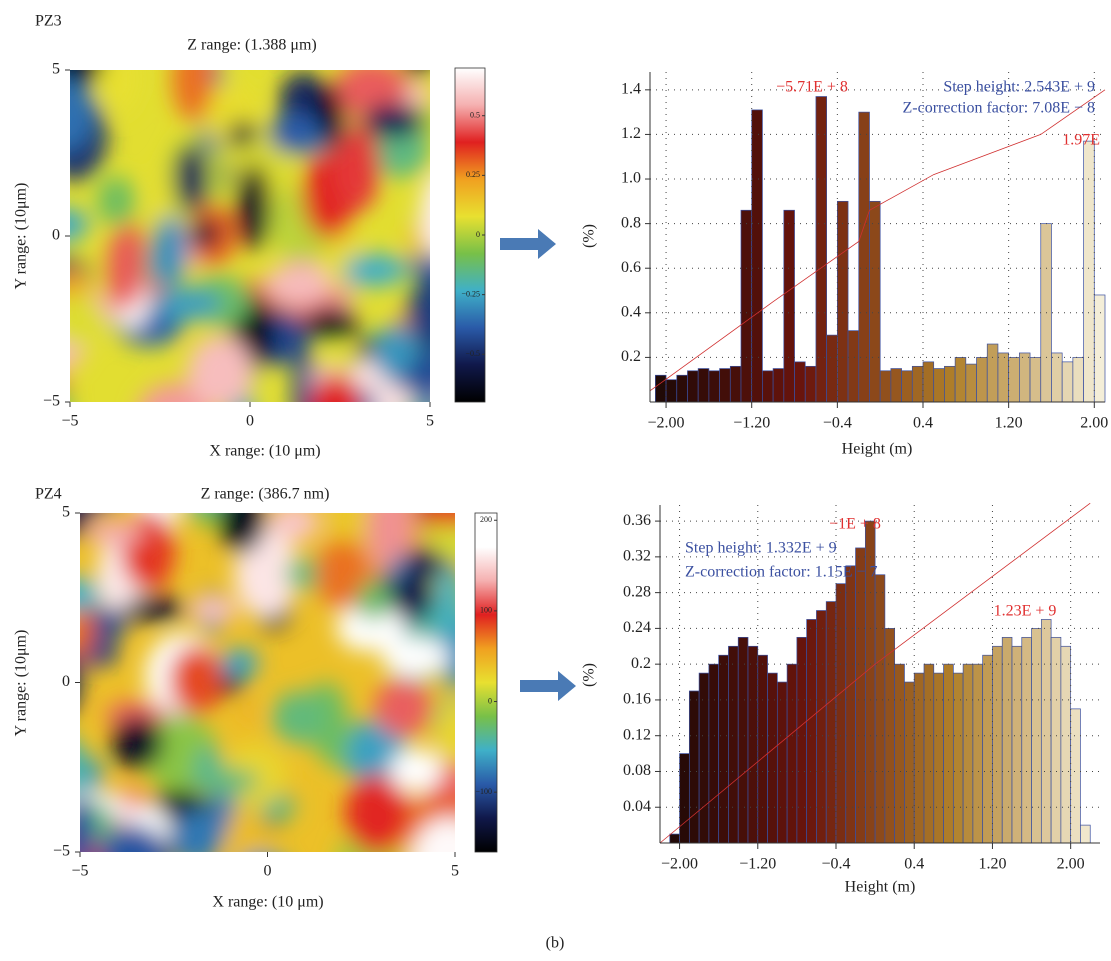 This screenshot has height=961, width=1111. What do you see at coordinates (251, 45) in the screenshot?
I see `map-title: Z range: (1.388 μm)` at bounding box center [251, 45].